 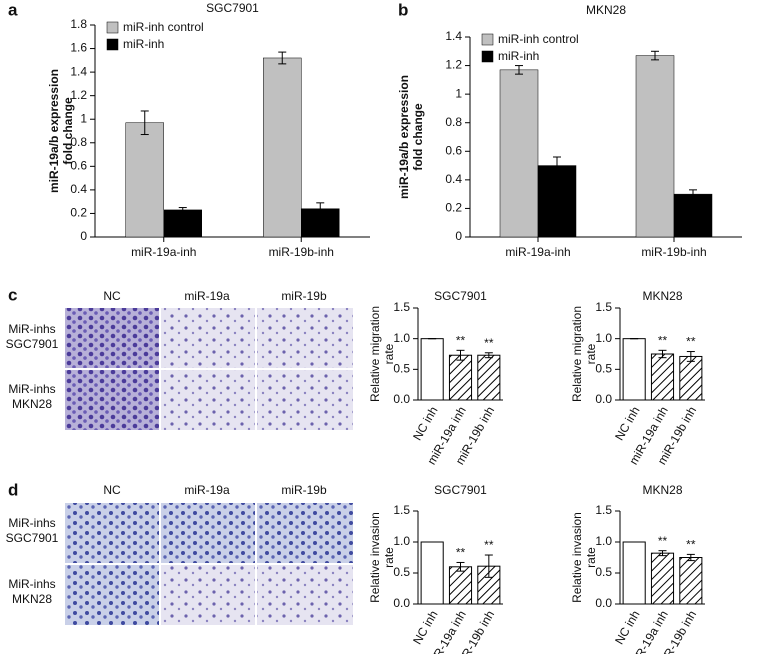 What do you see at coordinates (603, 572) in the screenshot?
I see `y-tick-label: 0.5` at bounding box center [603, 572].